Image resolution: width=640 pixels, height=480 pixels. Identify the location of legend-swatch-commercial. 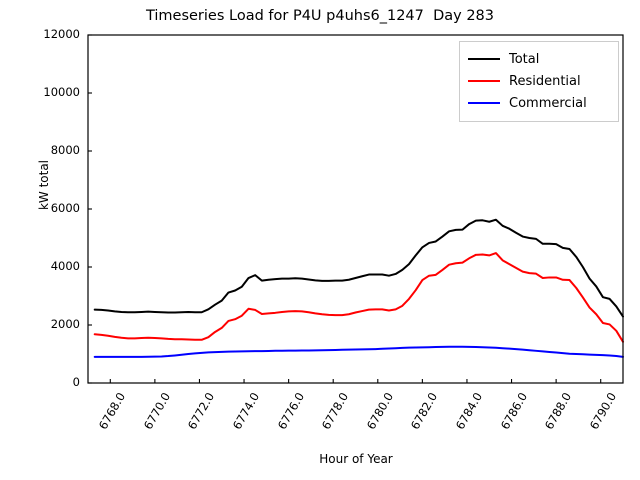
(484, 103).